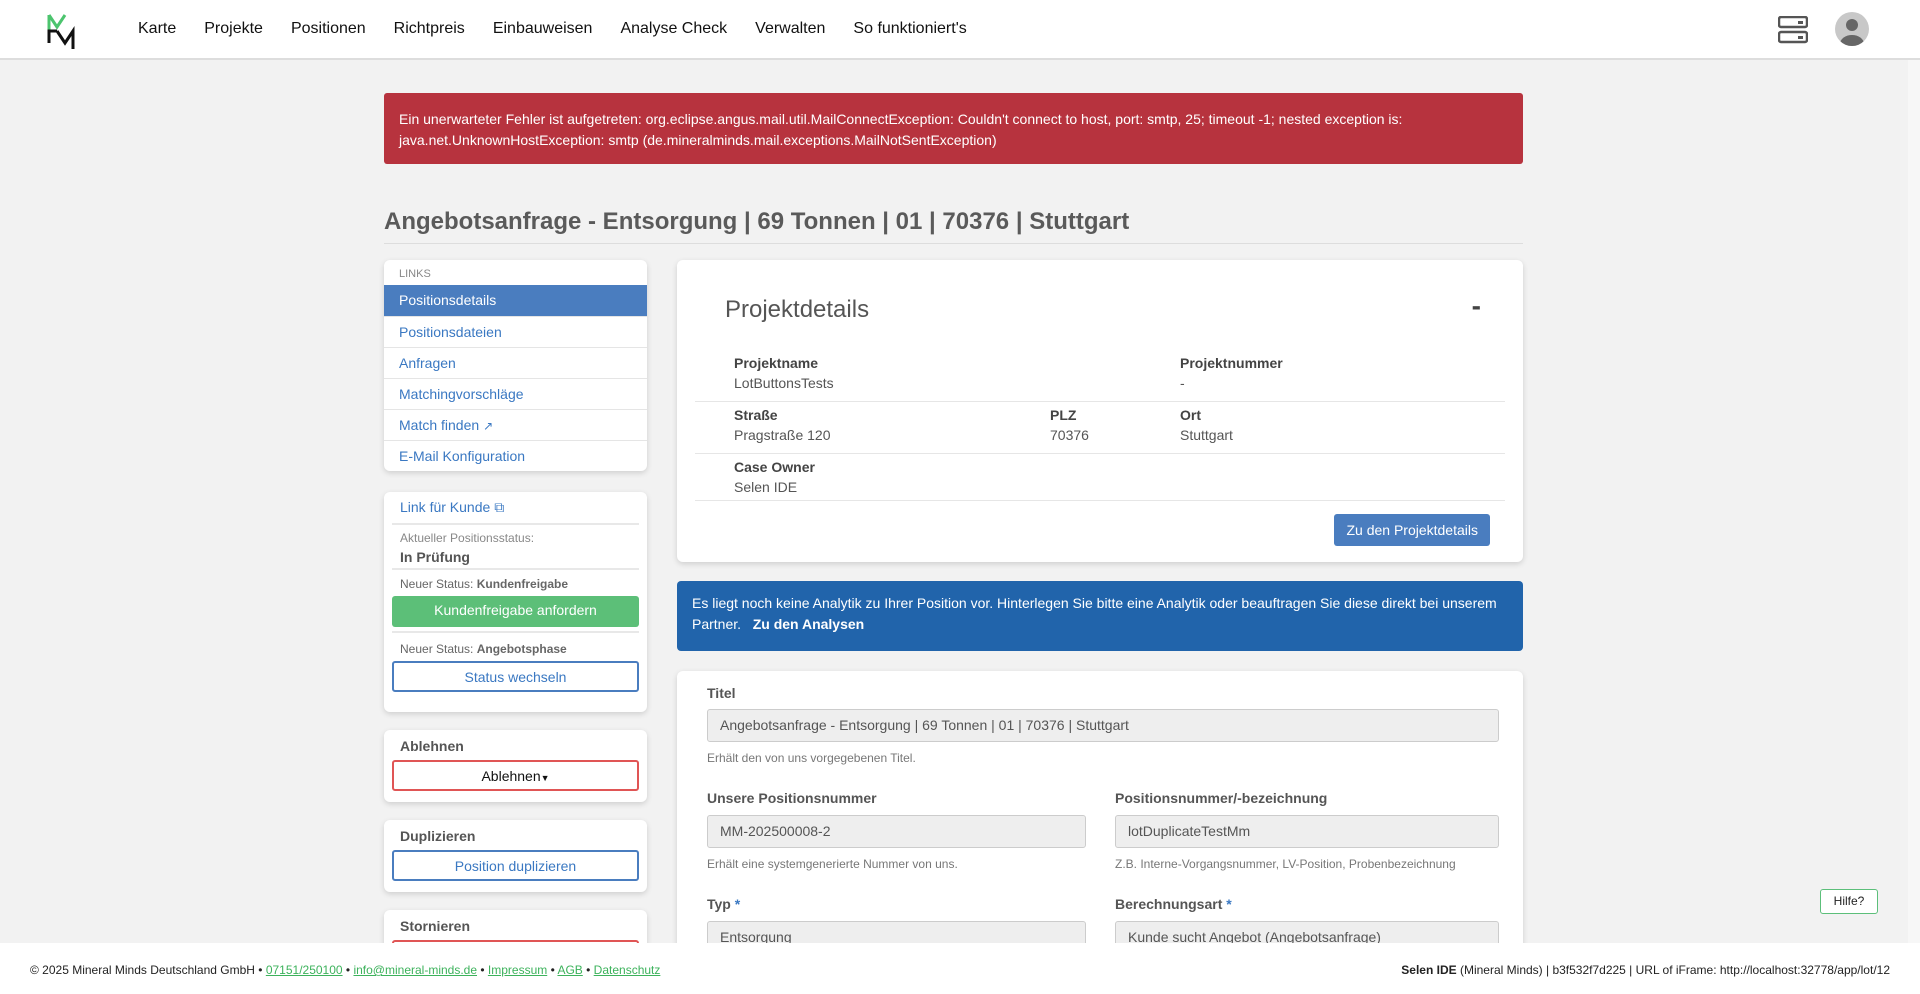 The width and height of the screenshot is (1920, 994). Describe the element at coordinates (570, 970) in the screenshot. I see `footer-agb-link: AGB` at that location.